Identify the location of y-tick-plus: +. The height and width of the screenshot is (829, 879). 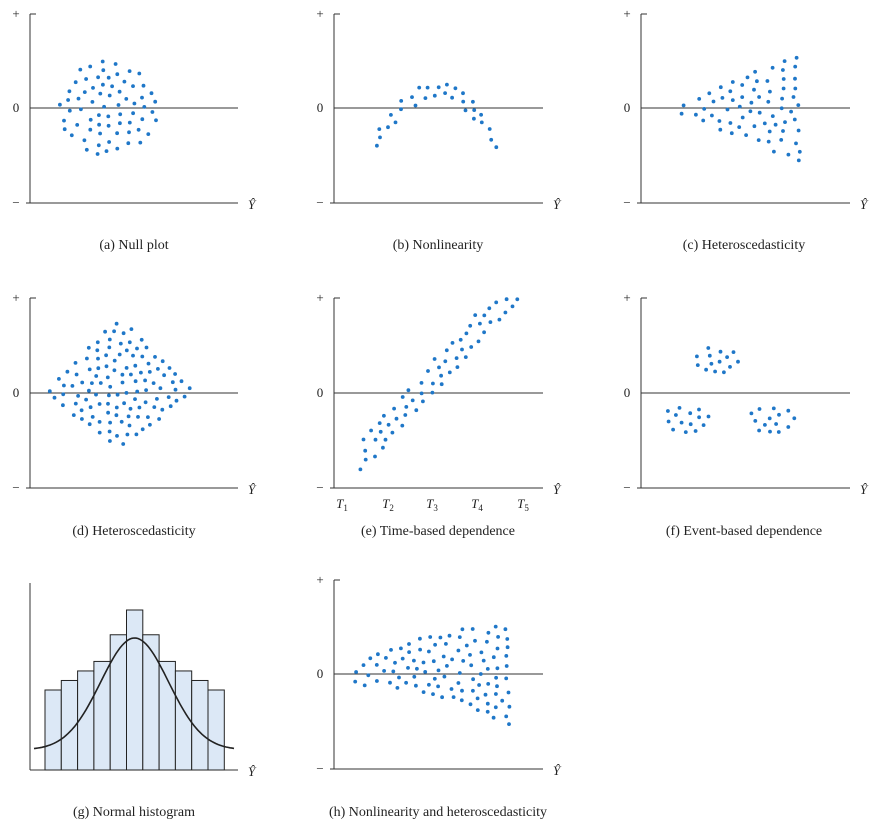
(319, 13).